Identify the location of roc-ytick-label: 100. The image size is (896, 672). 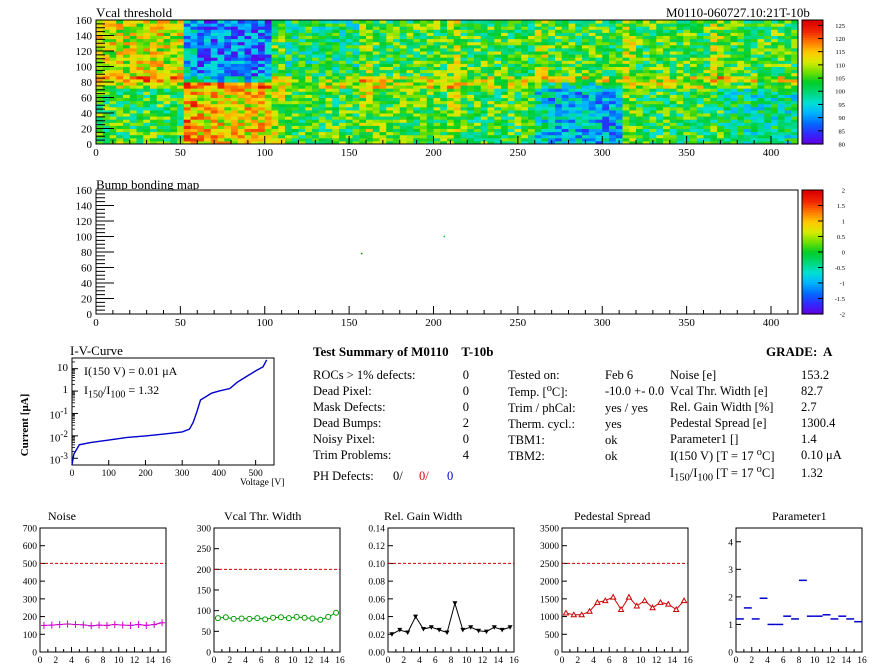
(204, 612).